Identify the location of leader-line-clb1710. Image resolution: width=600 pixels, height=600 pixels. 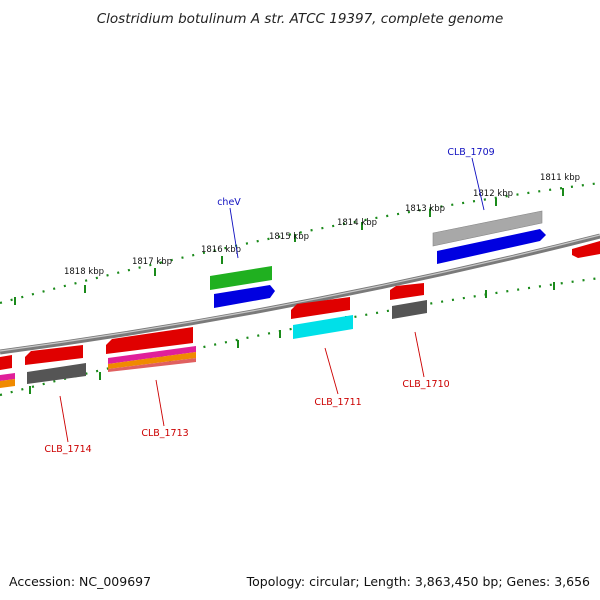
(419, 354).